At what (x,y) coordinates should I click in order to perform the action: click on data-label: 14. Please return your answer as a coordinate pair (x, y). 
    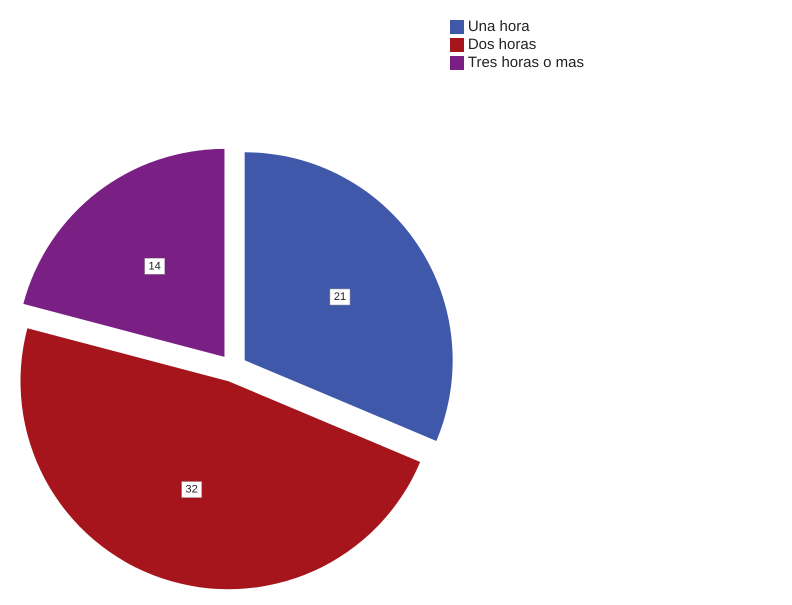
    Looking at the image, I should click on (154, 266).